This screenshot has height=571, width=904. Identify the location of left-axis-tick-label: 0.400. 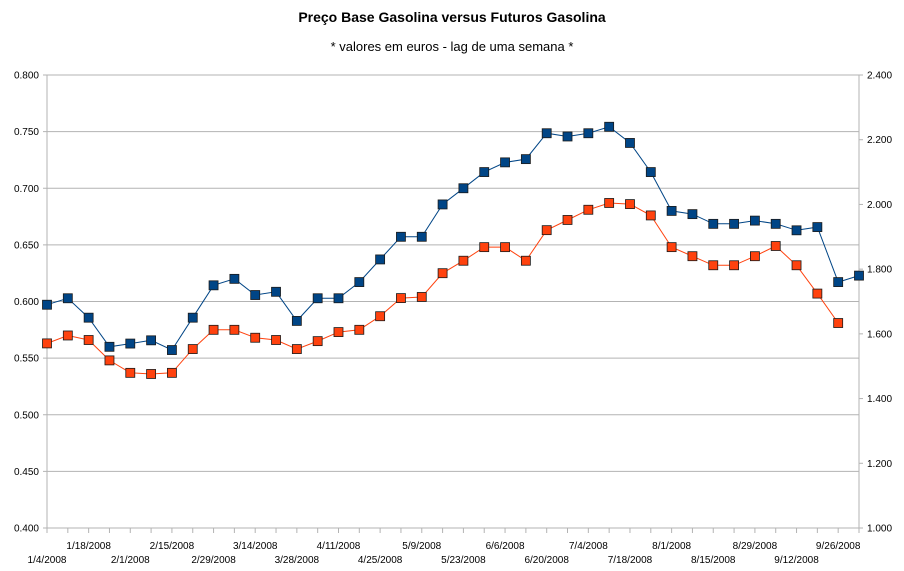
(26, 529).